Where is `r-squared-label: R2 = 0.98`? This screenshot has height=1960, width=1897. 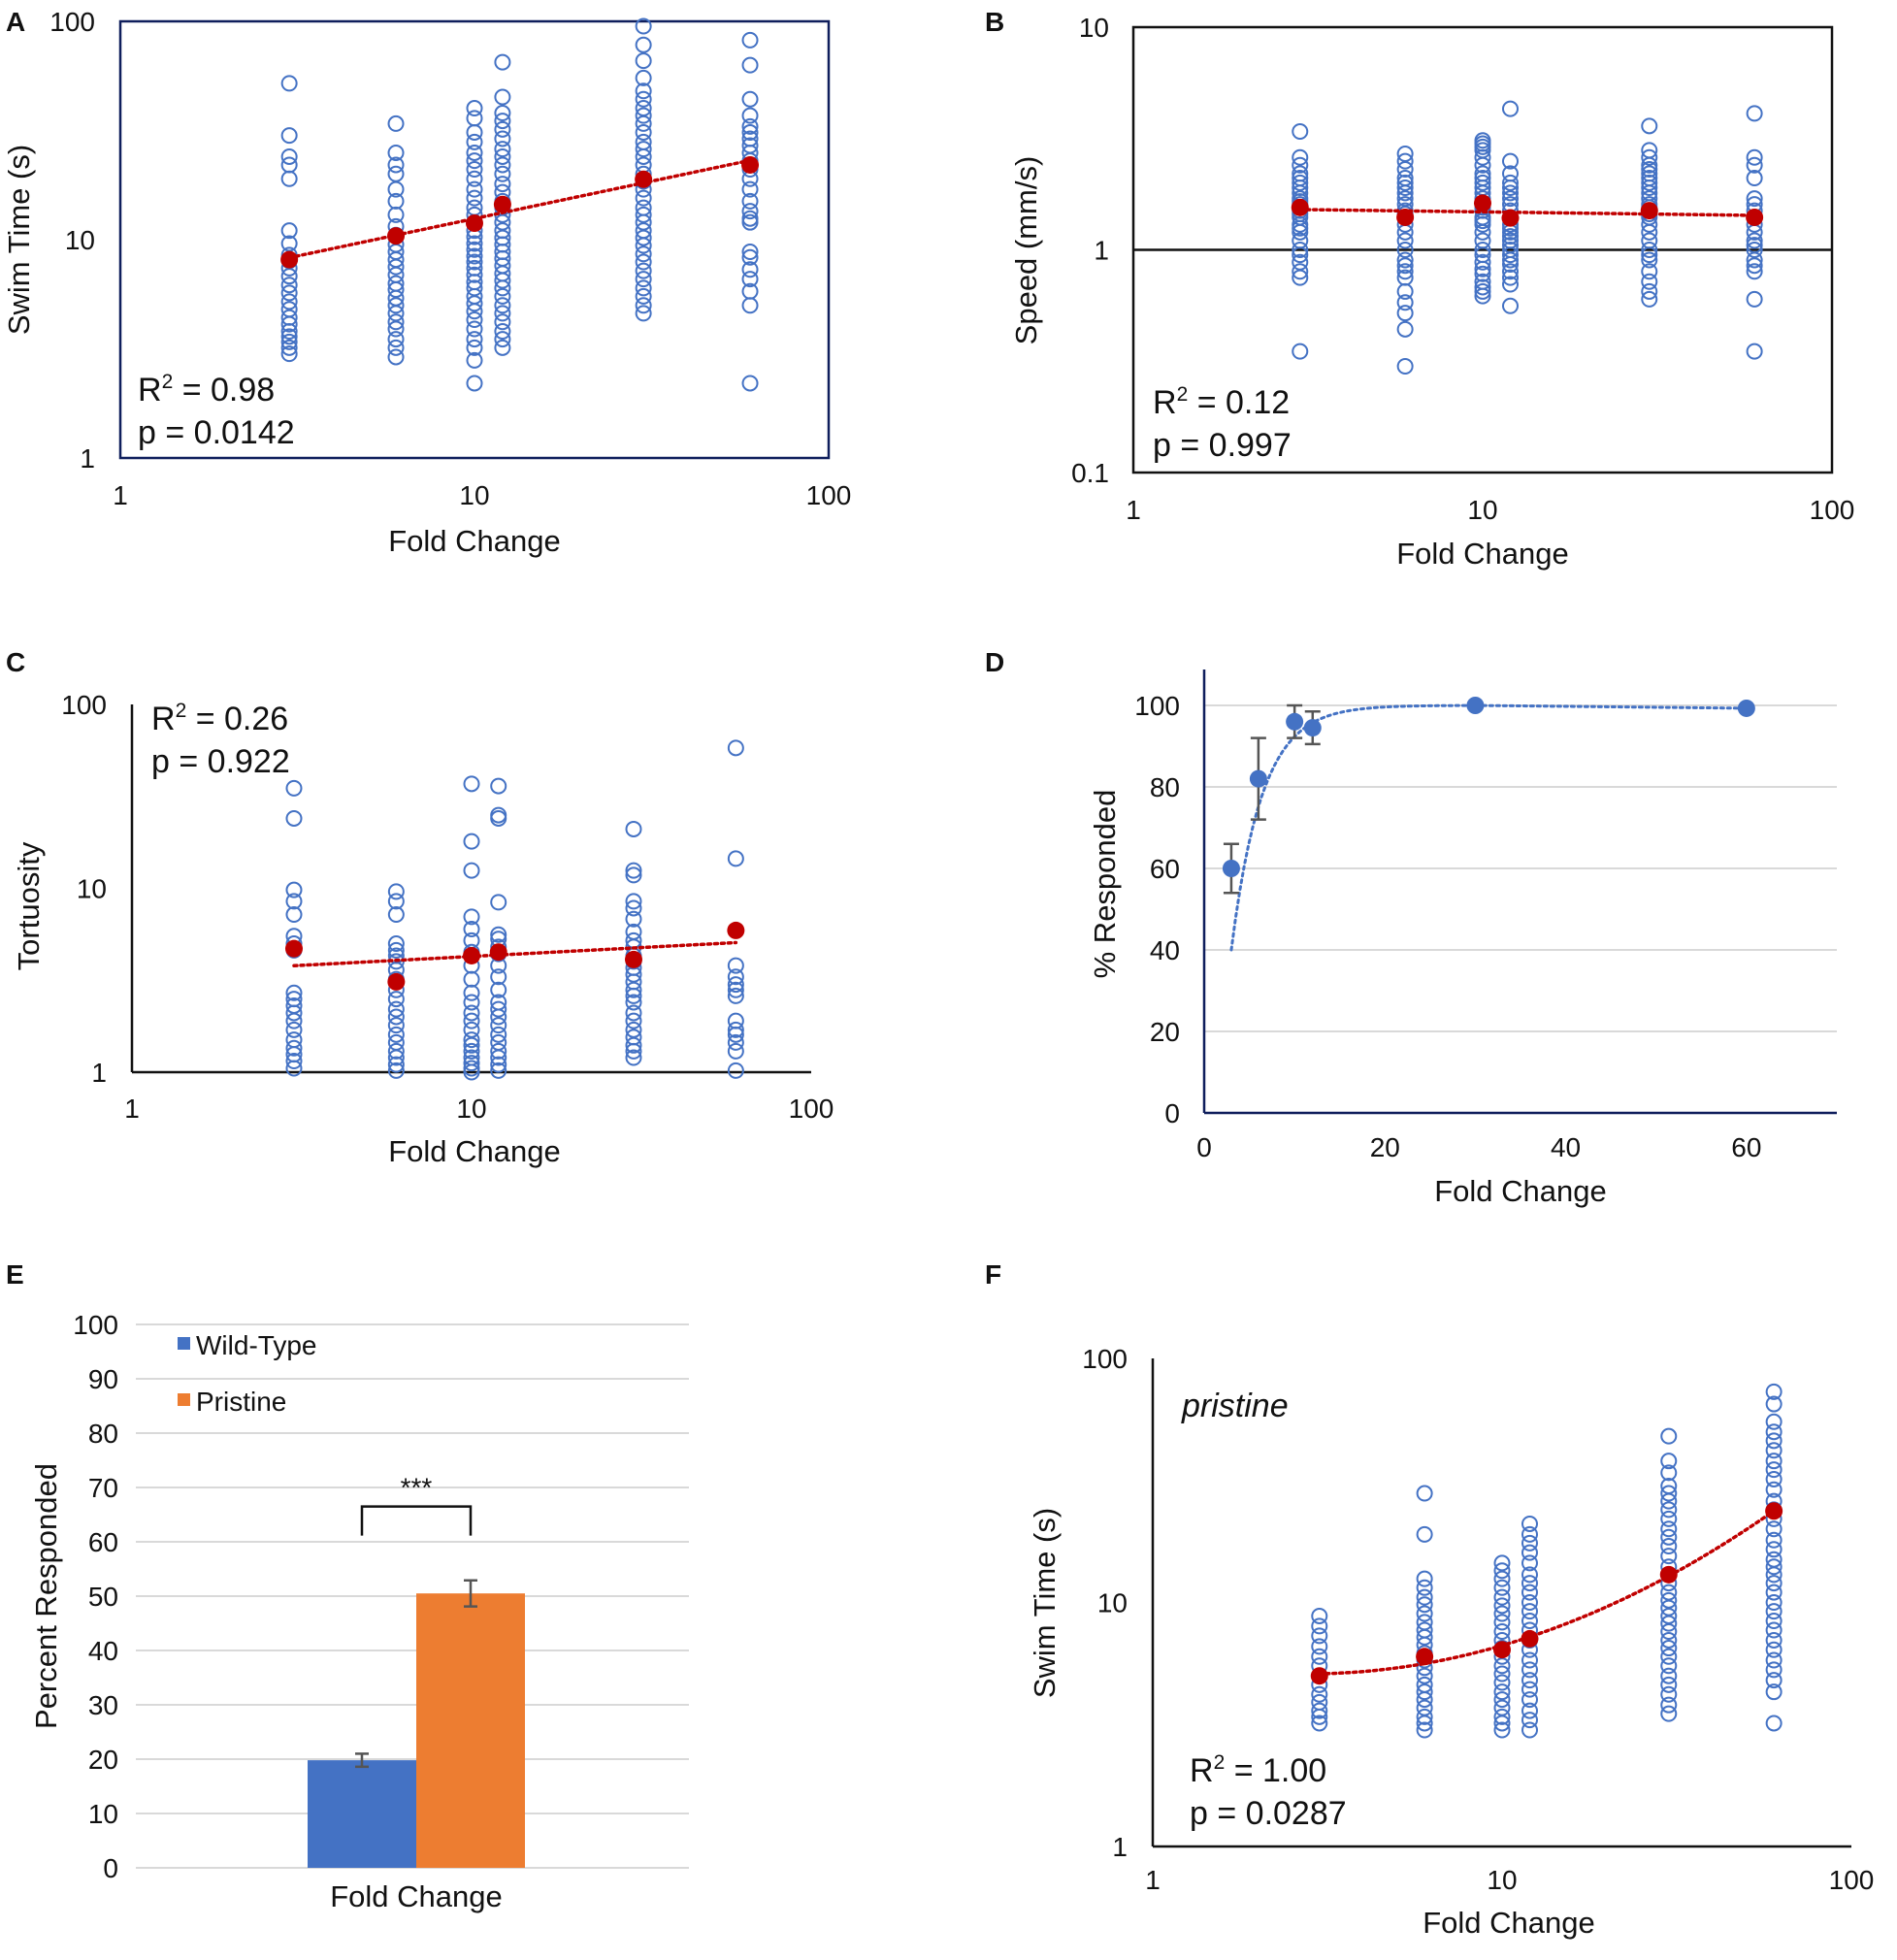
r-squared-label: R2 = 0.98 is located at coordinates (206, 389).